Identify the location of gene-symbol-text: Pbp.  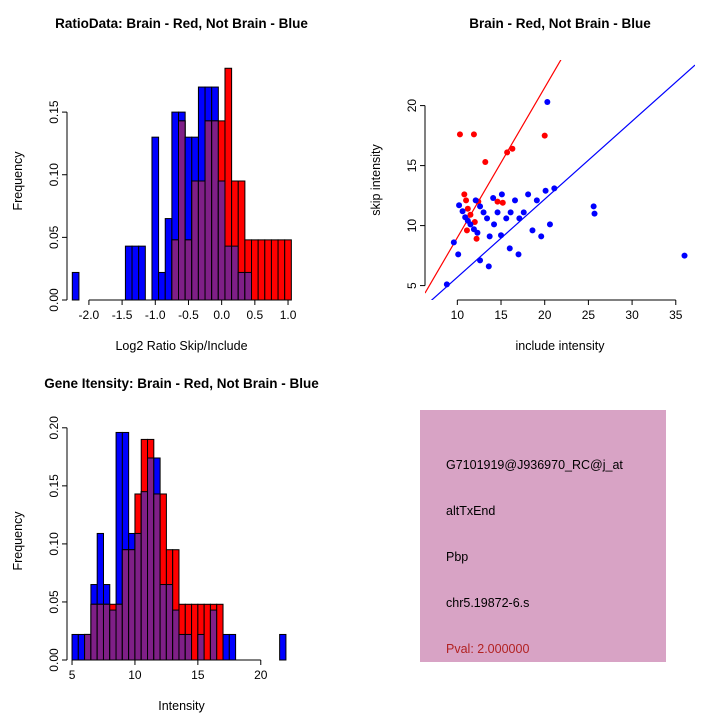
(457, 557).